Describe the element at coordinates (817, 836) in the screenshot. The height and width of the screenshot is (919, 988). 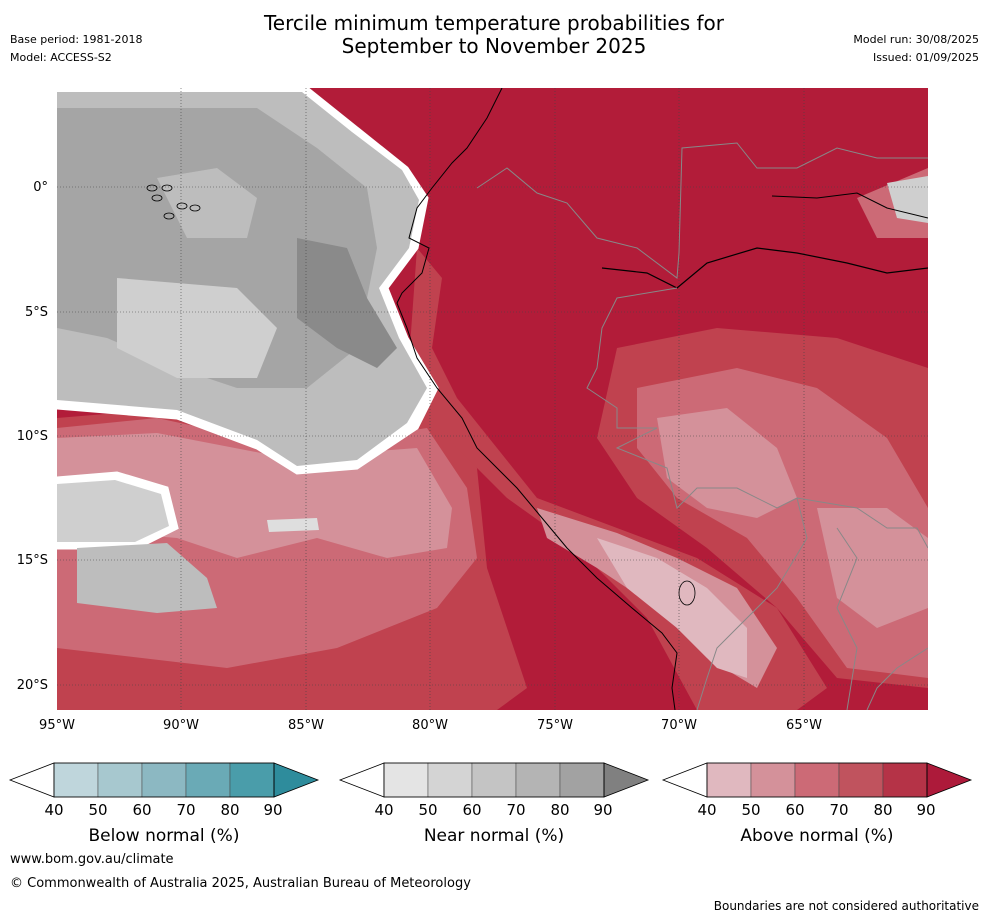
I see `colorbar-above-label: Above normal (%)` at that location.